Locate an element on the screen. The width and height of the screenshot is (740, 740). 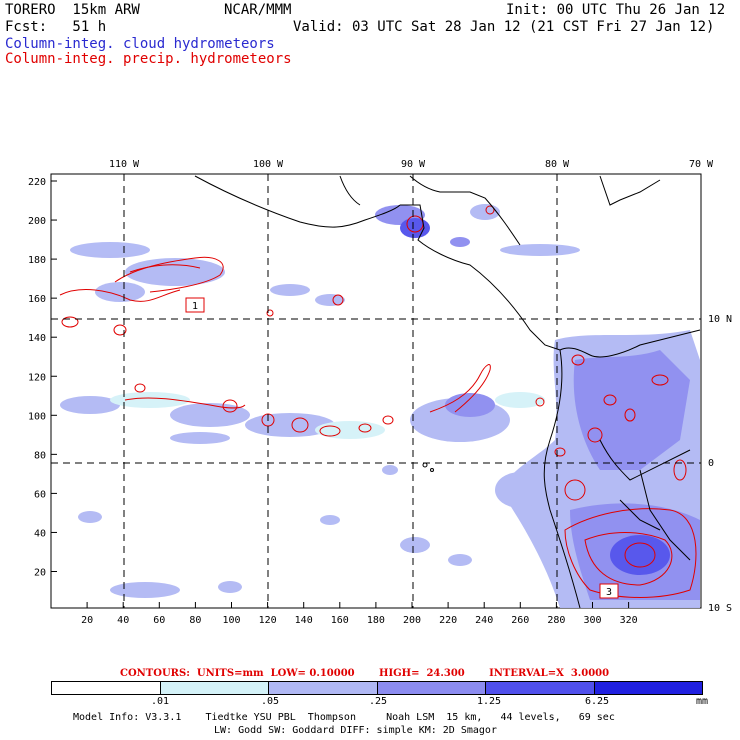
x-tick-label: 320 is located at coordinates (629, 620).